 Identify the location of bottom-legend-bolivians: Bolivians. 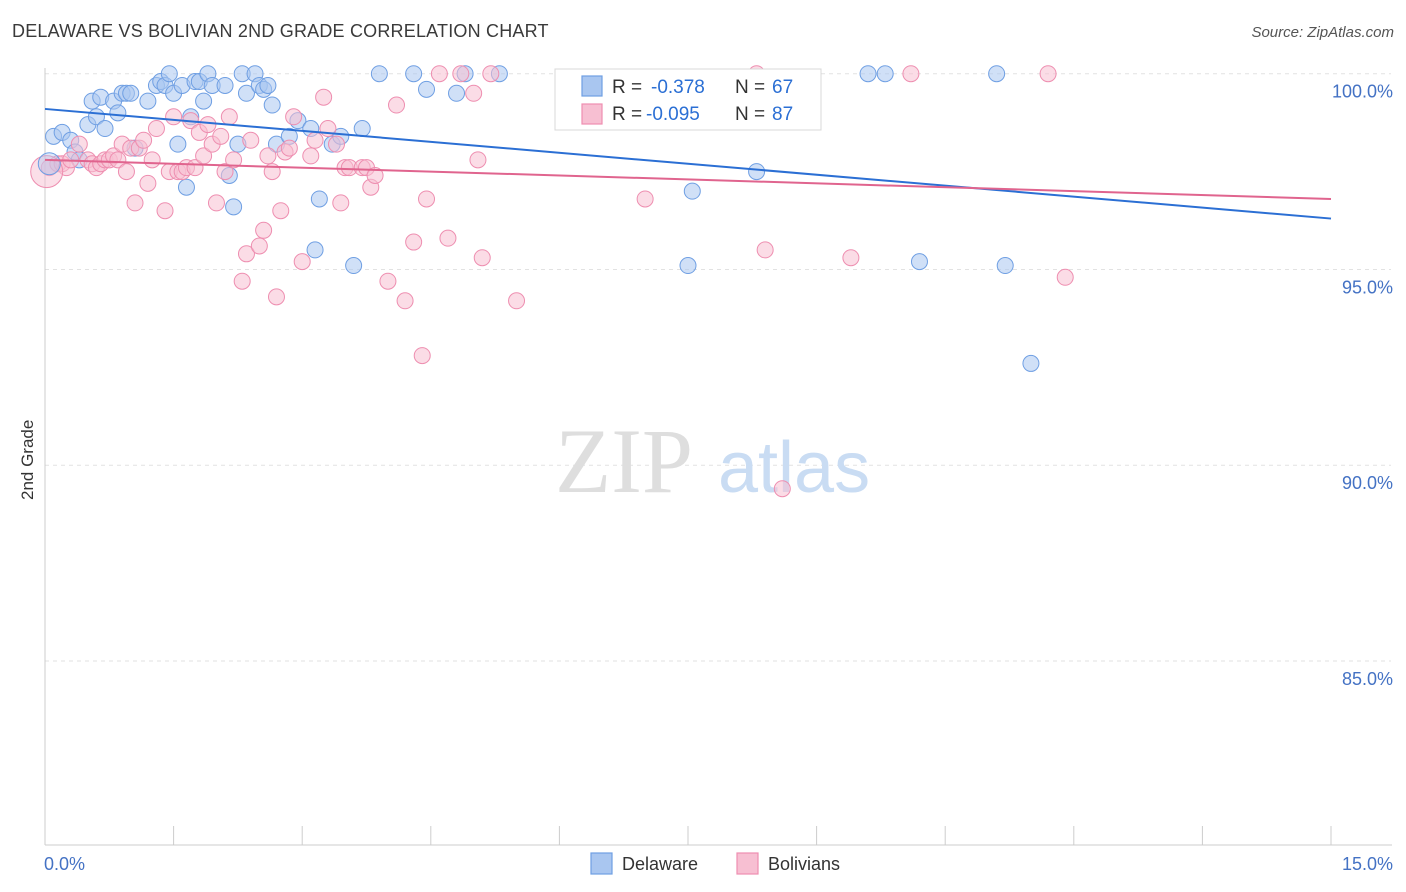
(804, 864).